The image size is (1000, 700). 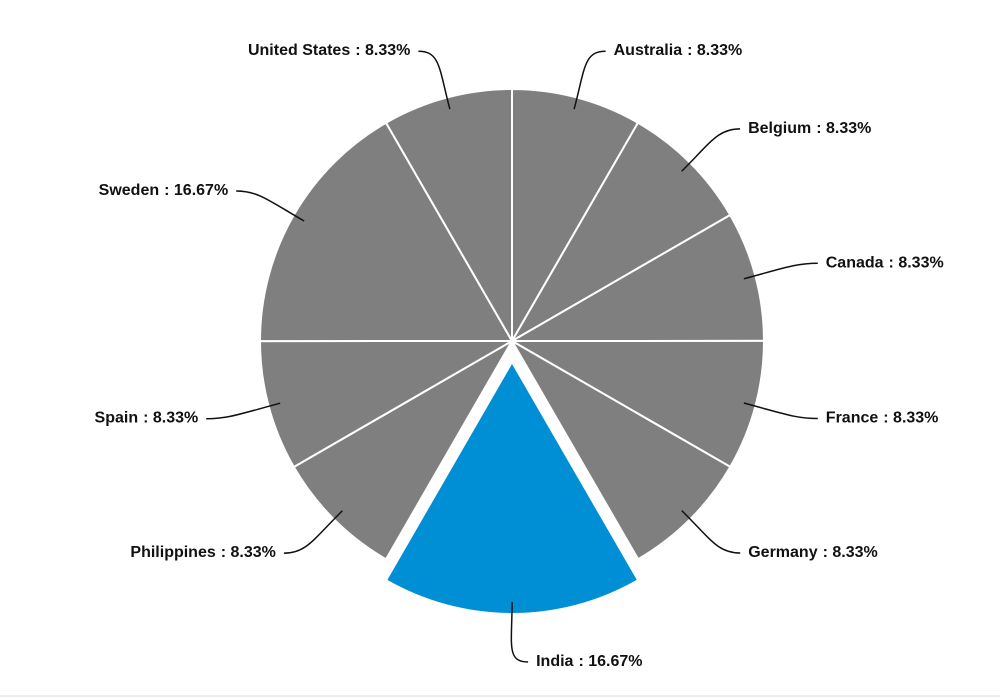 What do you see at coordinates (648, 50) in the screenshot?
I see `label-category: Australia` at bounding box center [648, 50].